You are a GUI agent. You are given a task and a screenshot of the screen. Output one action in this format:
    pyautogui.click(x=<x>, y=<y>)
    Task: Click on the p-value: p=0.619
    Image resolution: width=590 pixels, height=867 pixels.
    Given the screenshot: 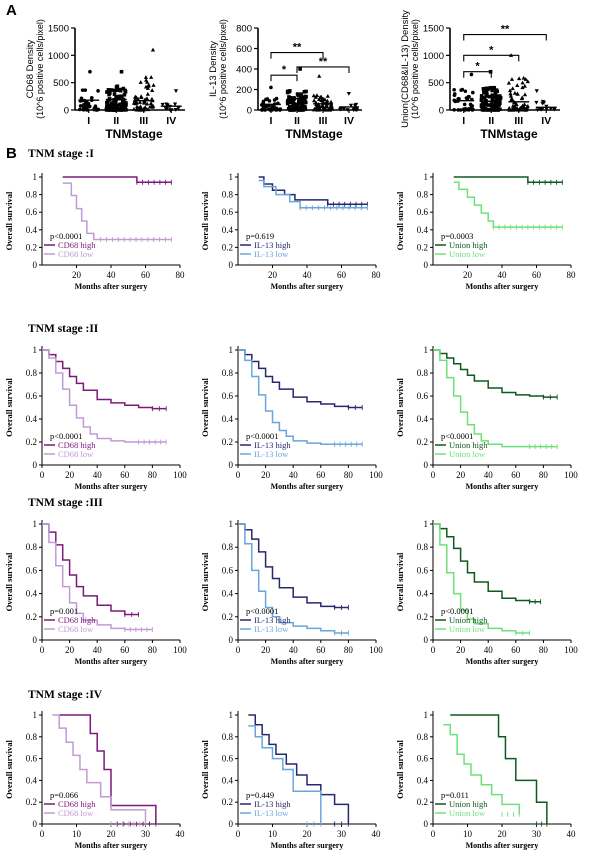 What is the action you would take?
    pyautogui.click(x=260, y=236)
    